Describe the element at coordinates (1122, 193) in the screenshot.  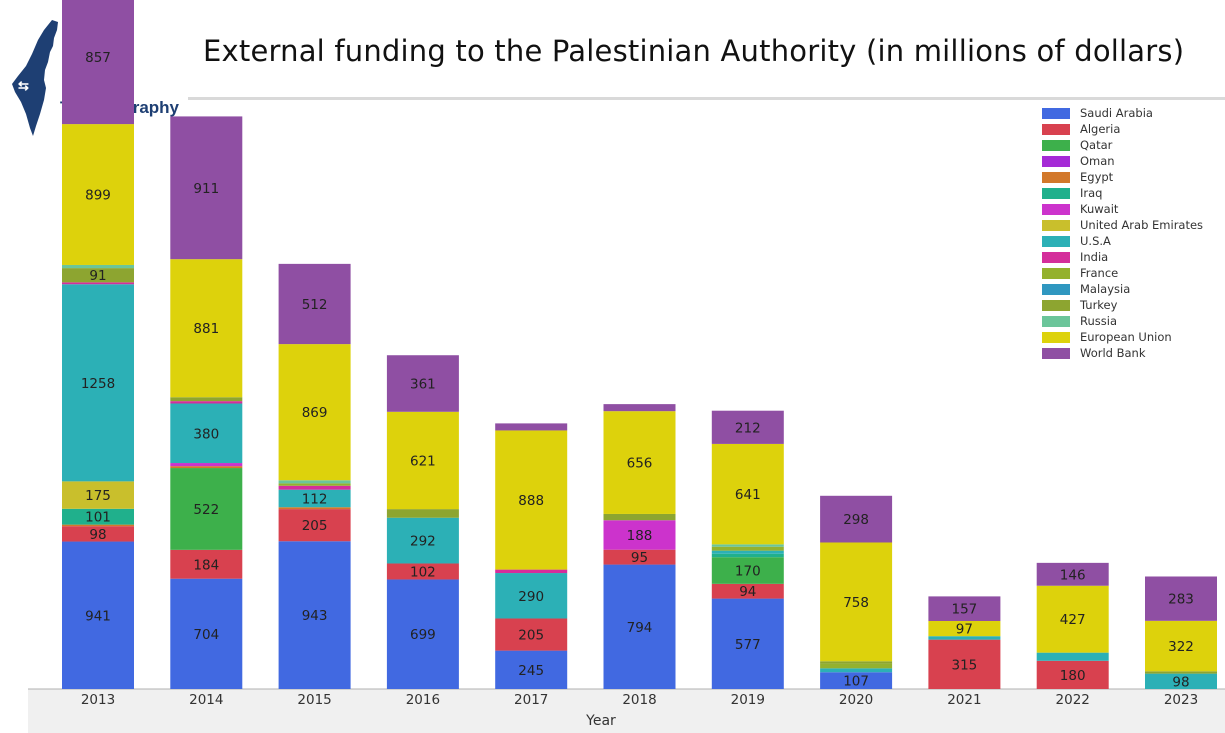
I see `legend-item: Iraq` at that location.